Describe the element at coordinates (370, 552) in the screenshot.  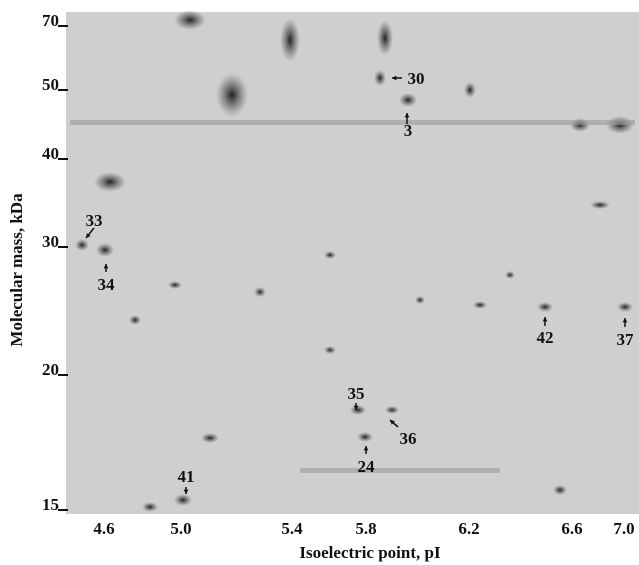
I see `x-axis-label: Isoelectric point, pI` at that location.